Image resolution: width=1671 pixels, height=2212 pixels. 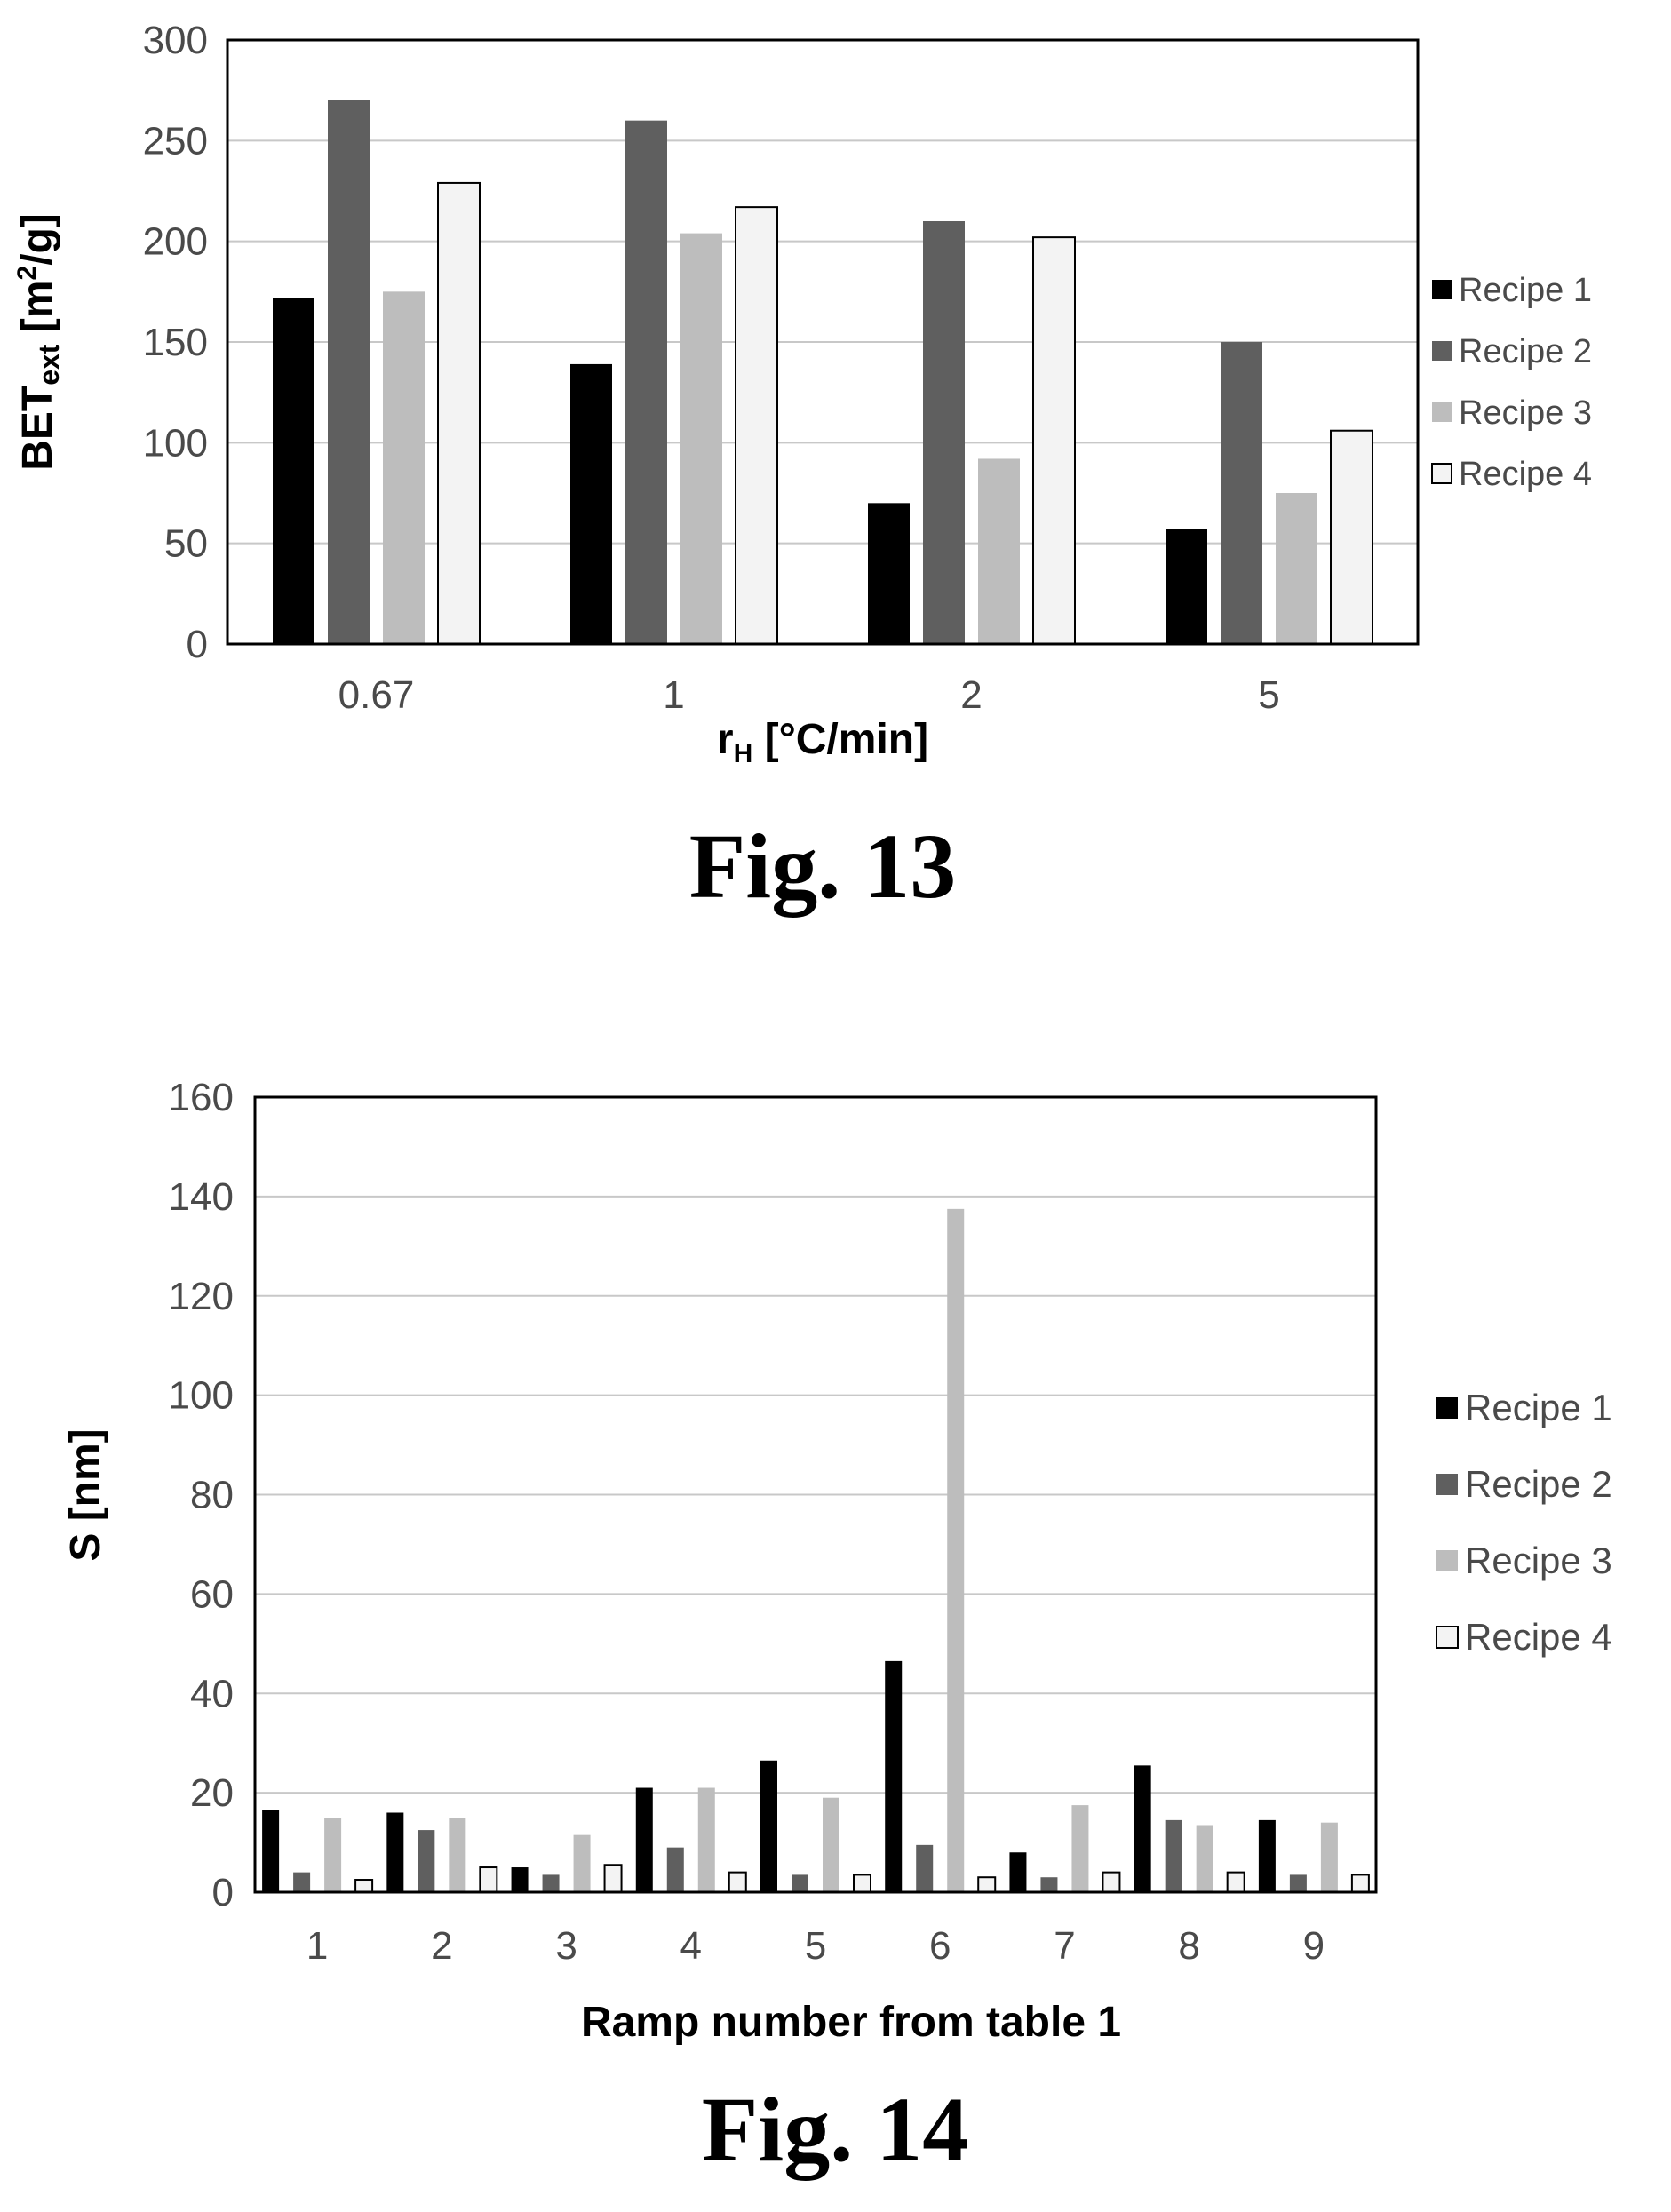 I want to click on x-tick-label: 3, so click(x=566, y=1946).